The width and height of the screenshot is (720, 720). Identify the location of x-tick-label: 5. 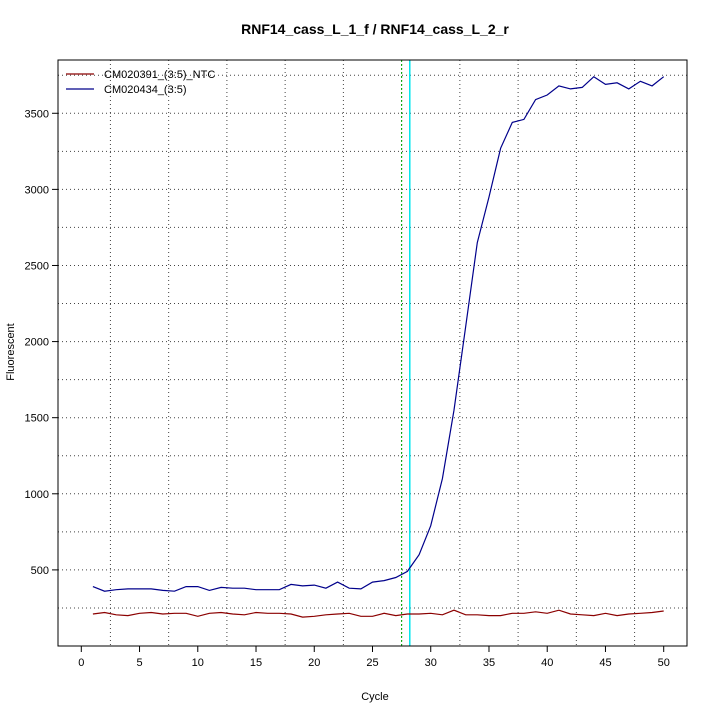
(139, 663).